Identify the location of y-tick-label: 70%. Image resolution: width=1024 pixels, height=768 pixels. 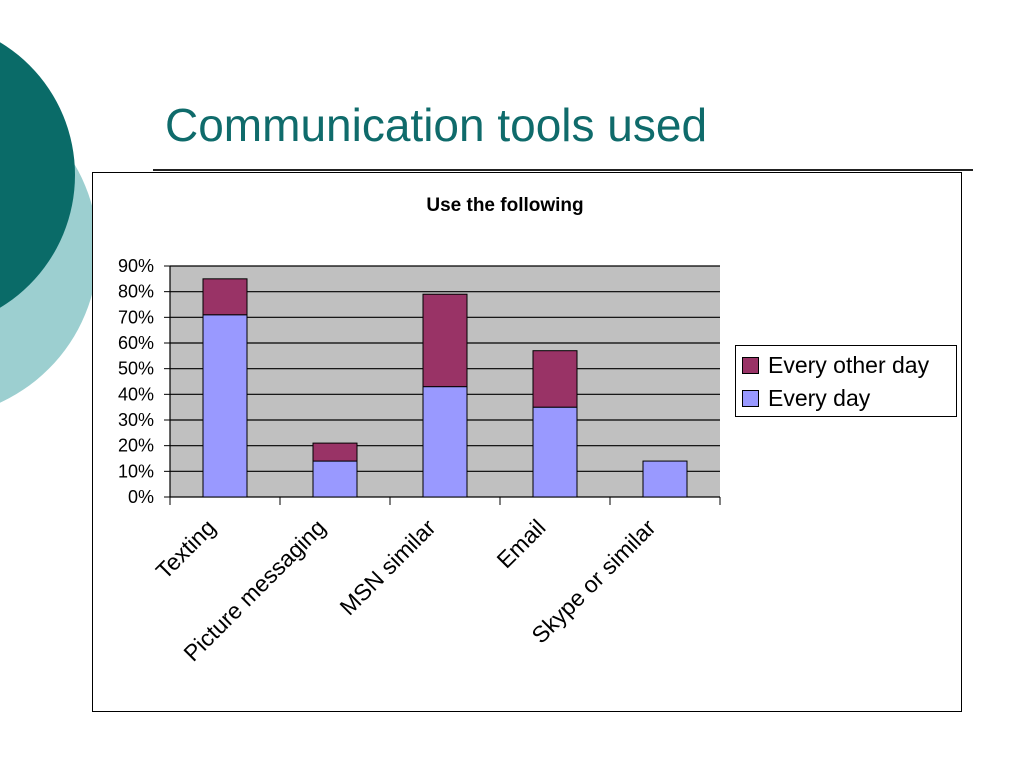
(136, 317).